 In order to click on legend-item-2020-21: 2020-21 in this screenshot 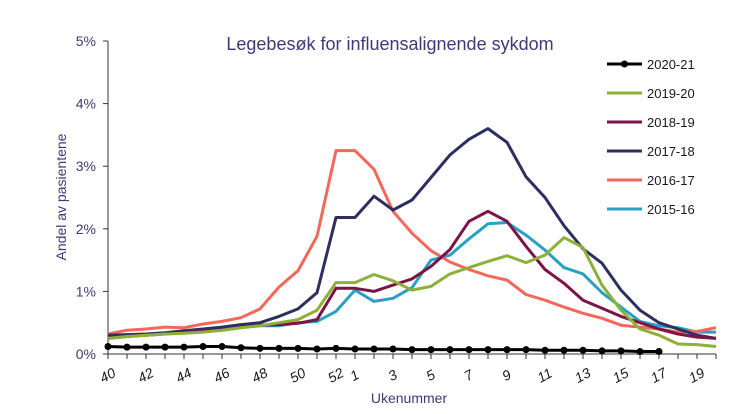, I will do `click(651, 64)`.